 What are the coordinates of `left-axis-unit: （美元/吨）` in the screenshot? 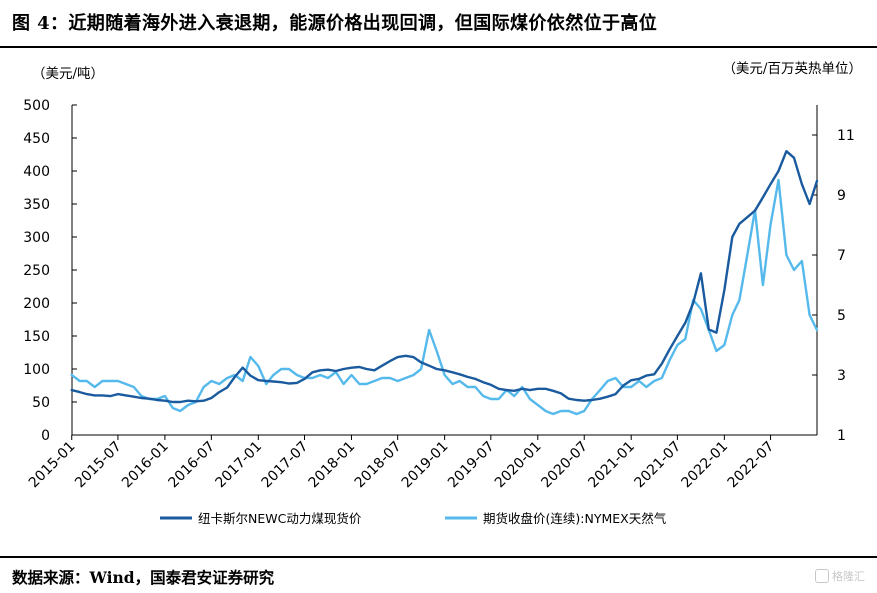 It's located at (68, 74).